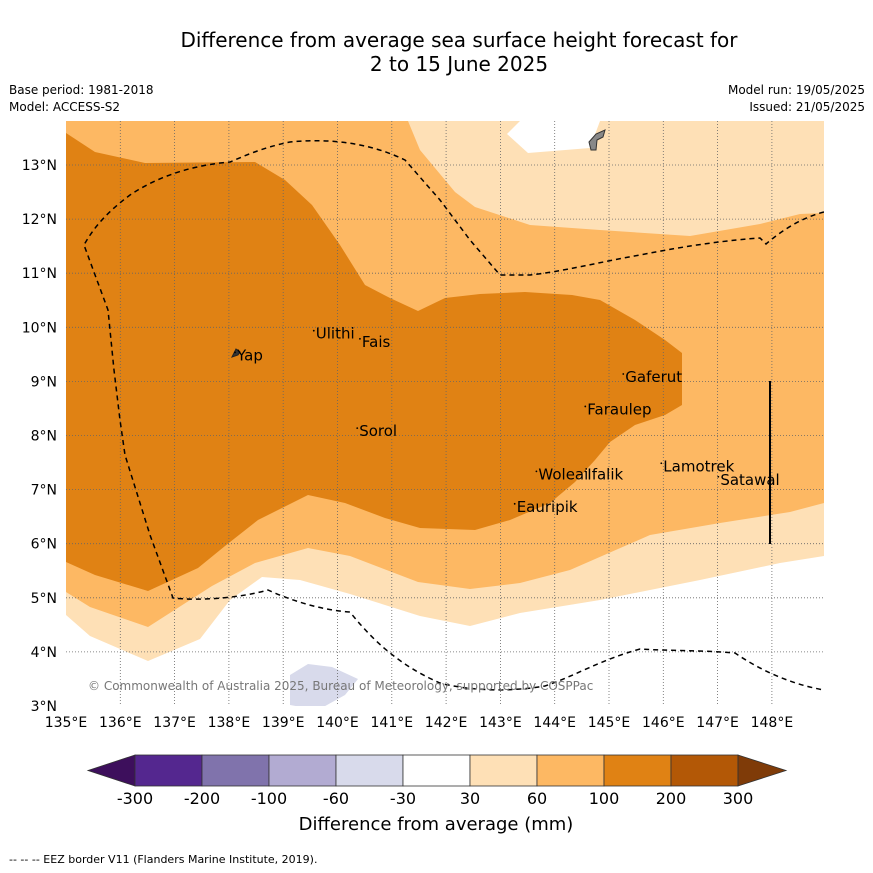 Image resolution: width=873 pixels, height=873 pixels. I want to click on colorbar-tick-label: -200, so click(202, 798).